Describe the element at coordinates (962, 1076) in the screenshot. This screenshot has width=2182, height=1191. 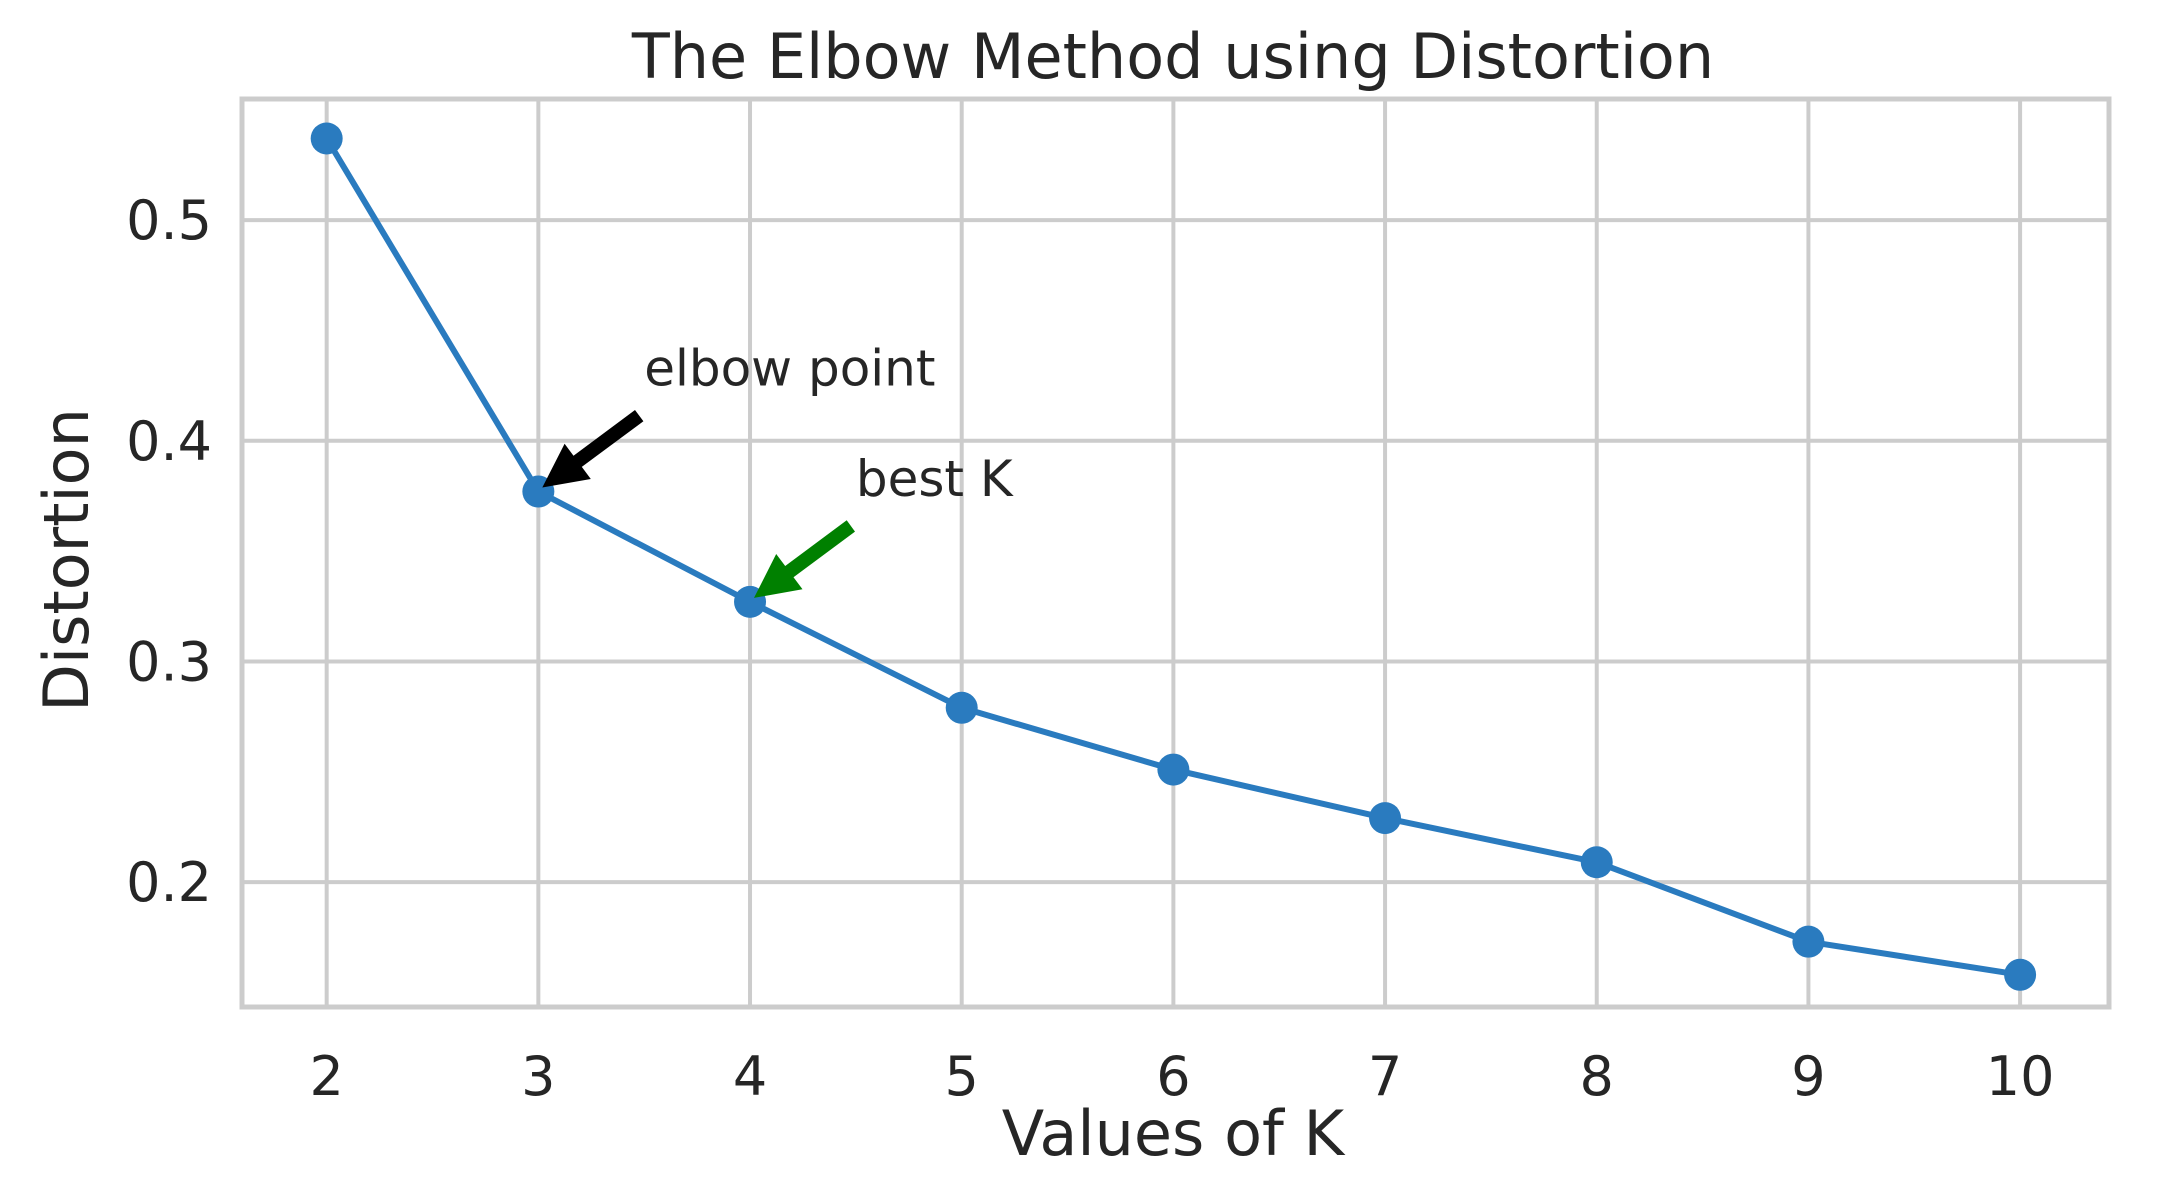
I see `x-tick-label: 5` at that location.